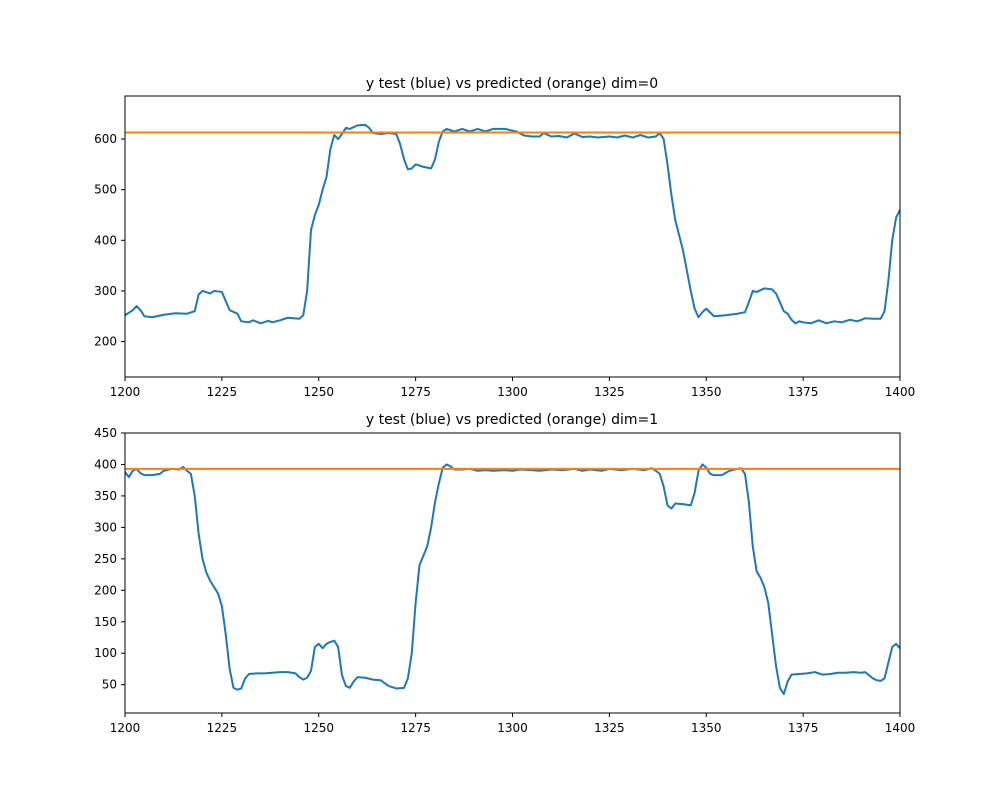  I want to click on y-tick-label: 450, so click(105, 433).